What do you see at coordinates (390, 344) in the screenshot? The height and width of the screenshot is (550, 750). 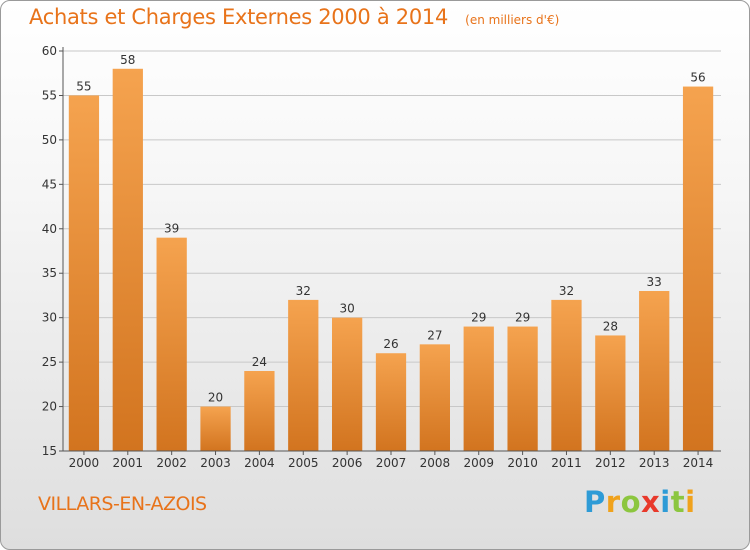 I see `bar-value-label: 26` at bounding box center [390, 344].